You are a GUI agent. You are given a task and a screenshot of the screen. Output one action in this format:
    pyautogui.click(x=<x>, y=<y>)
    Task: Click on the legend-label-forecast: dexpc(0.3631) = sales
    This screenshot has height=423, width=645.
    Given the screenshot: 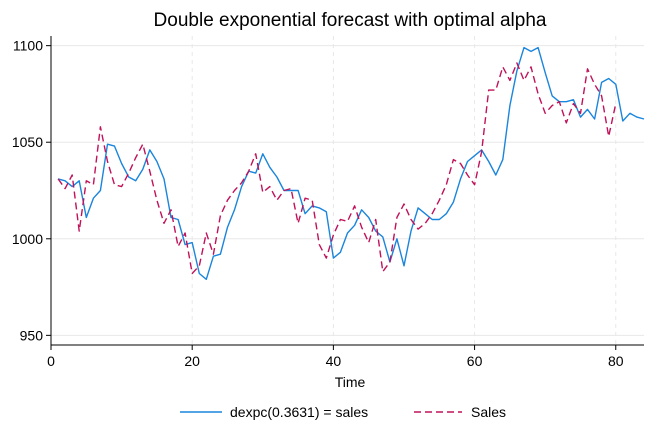 What is the action you would take?
    pyautogui.click(x=299, y=412)
    